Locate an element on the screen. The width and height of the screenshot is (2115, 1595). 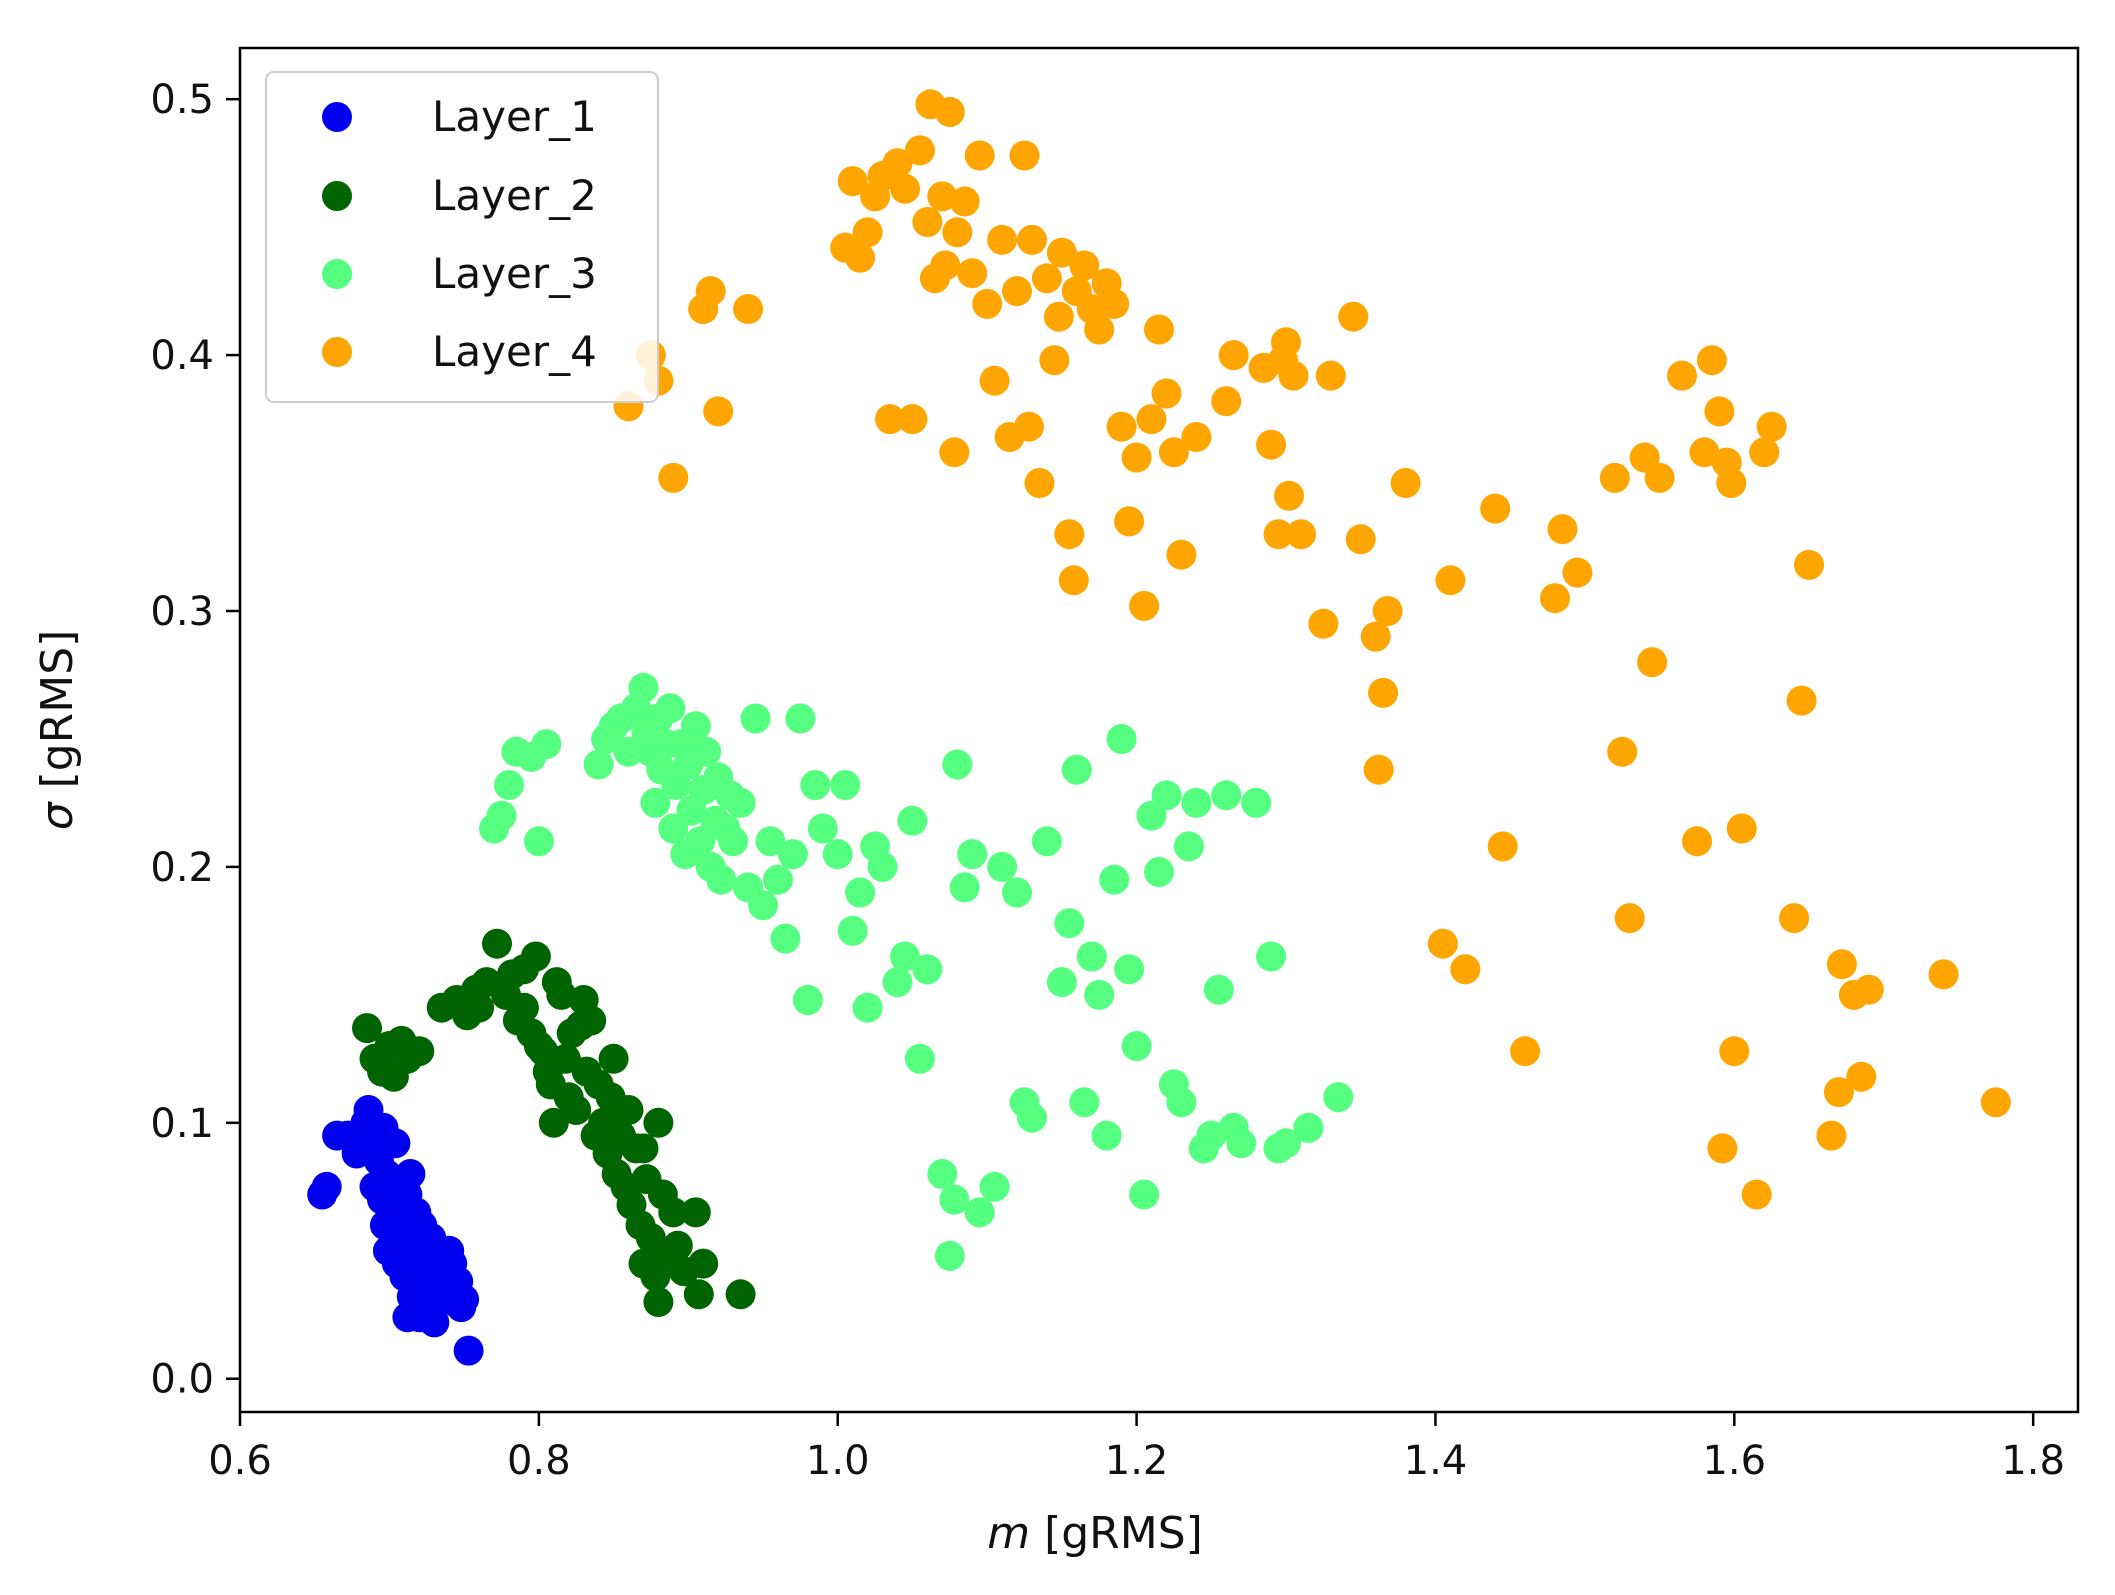
x-tick-label: 1.8 is located at coordinates (2033, 1461).